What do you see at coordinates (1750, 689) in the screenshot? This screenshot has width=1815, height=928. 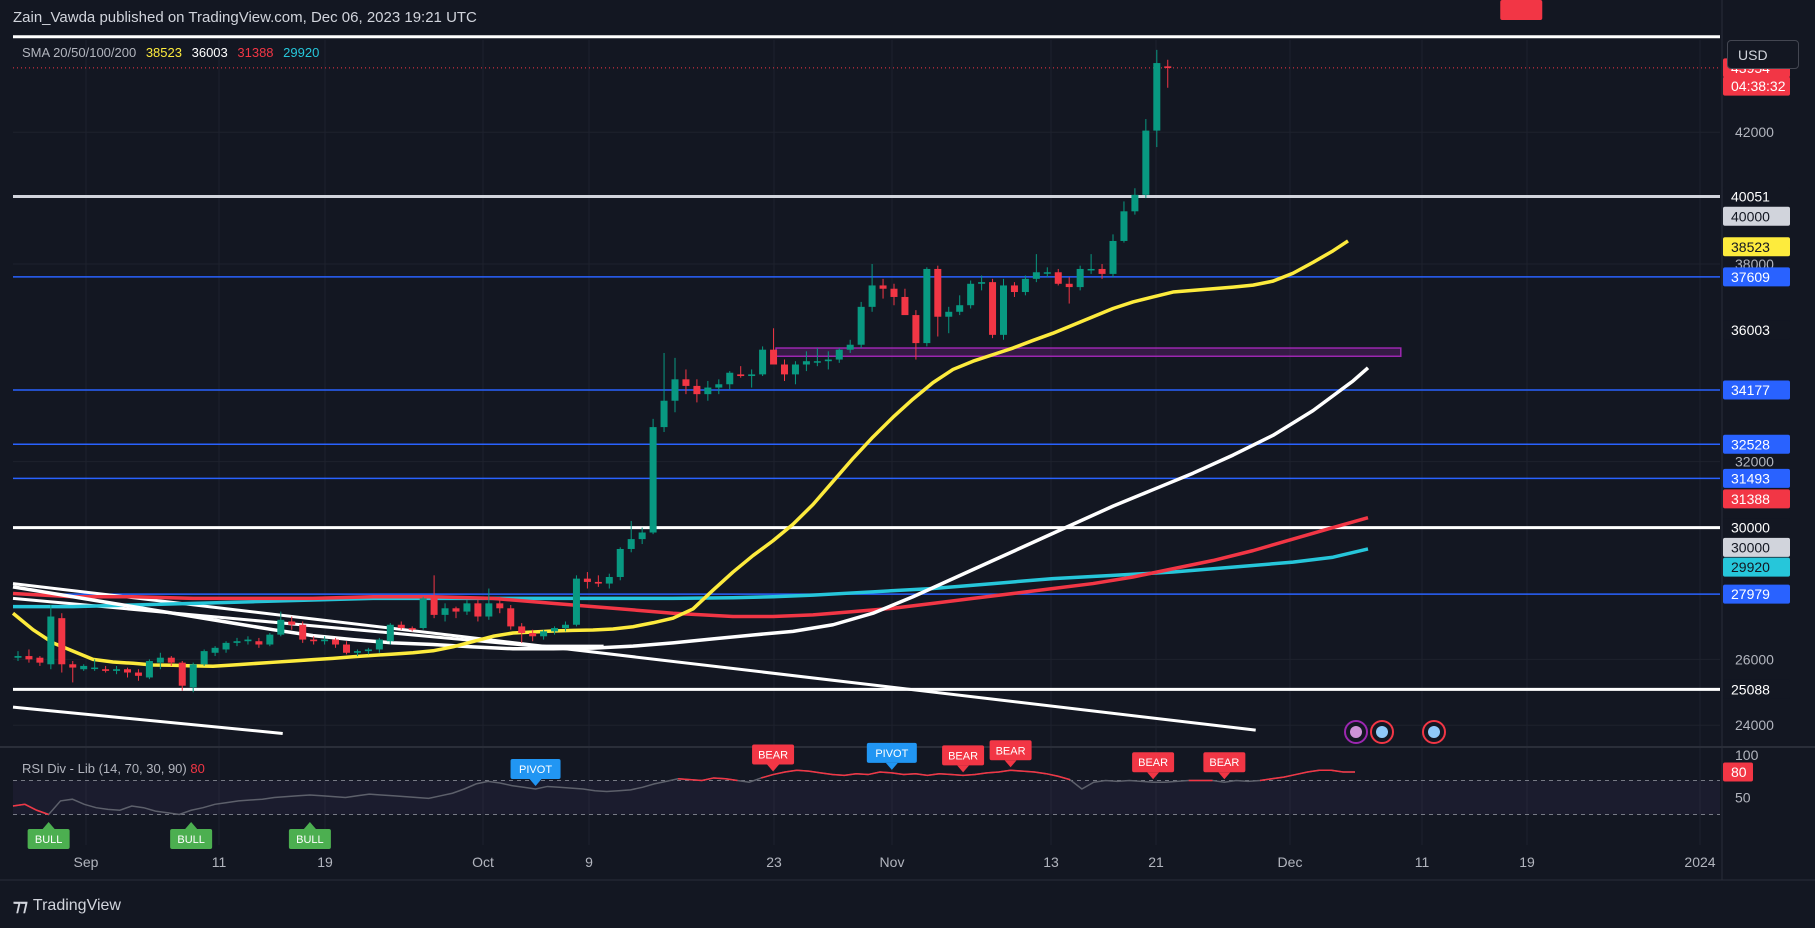 I see `price-label-text: 25088` at bounding box center [1750, 689].